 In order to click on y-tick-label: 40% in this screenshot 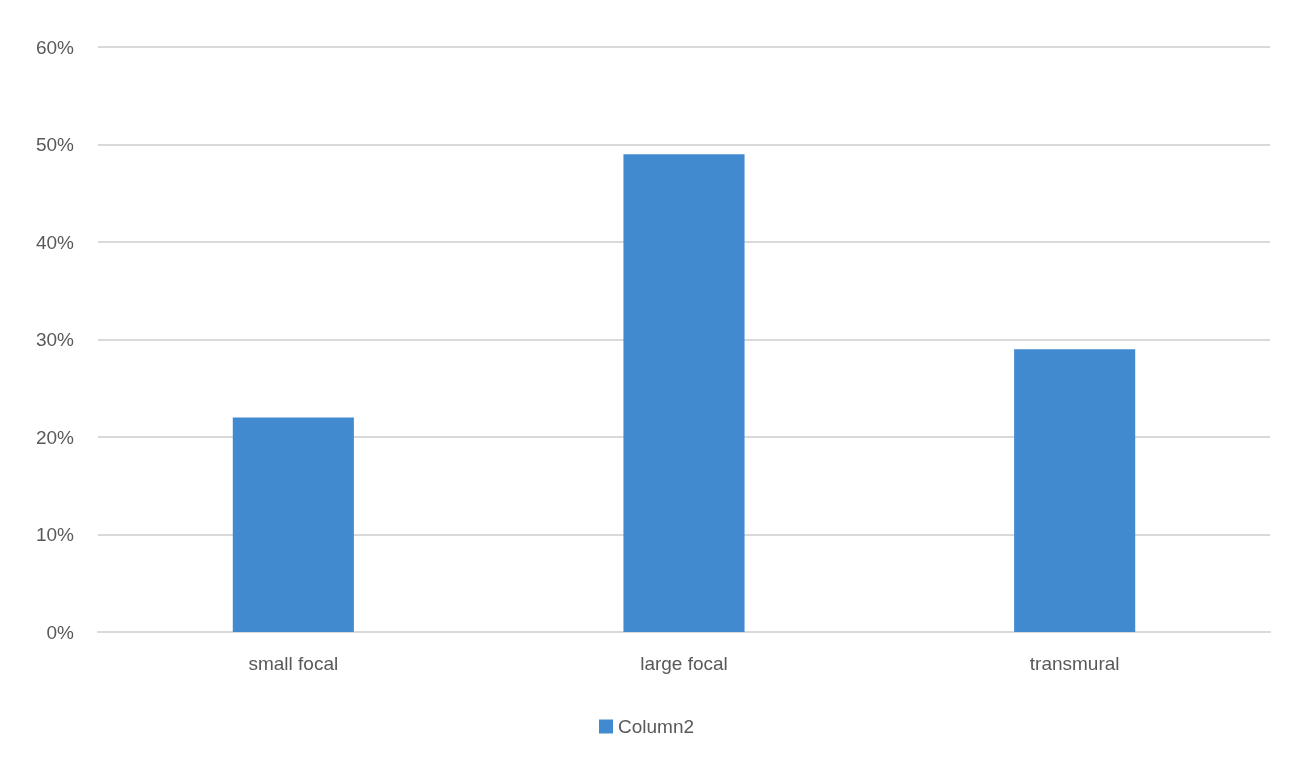, I will do `click(55, 242)`.